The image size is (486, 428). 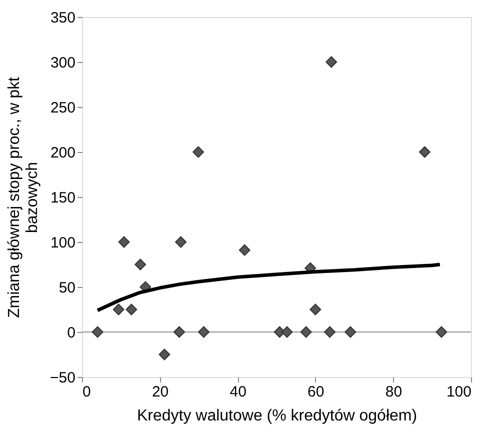 What do you see at coordinates (63, 243) in the screenshot?
I see `y-tick-label: 100` at bounding box center [63, 243].